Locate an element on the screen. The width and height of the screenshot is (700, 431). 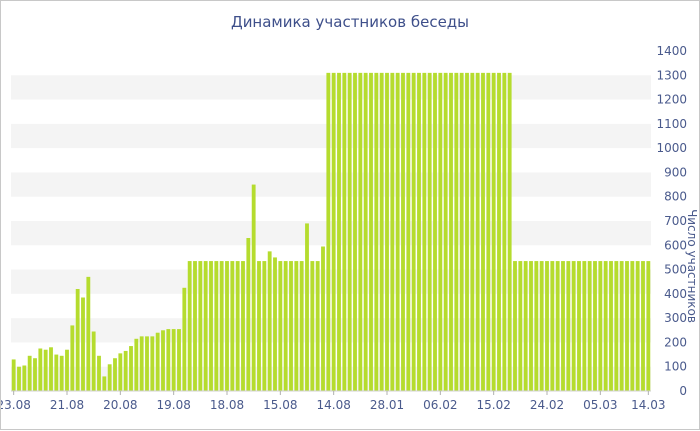
y-tick-label: 100 is located at coordinates (675, 367).